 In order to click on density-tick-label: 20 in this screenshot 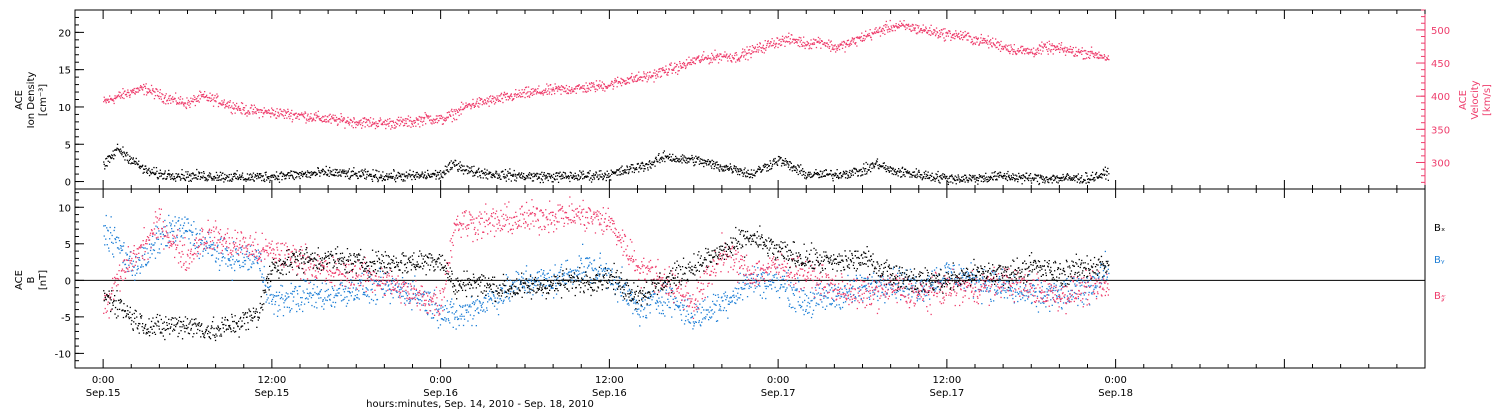, I will do `click(64, 33)`.